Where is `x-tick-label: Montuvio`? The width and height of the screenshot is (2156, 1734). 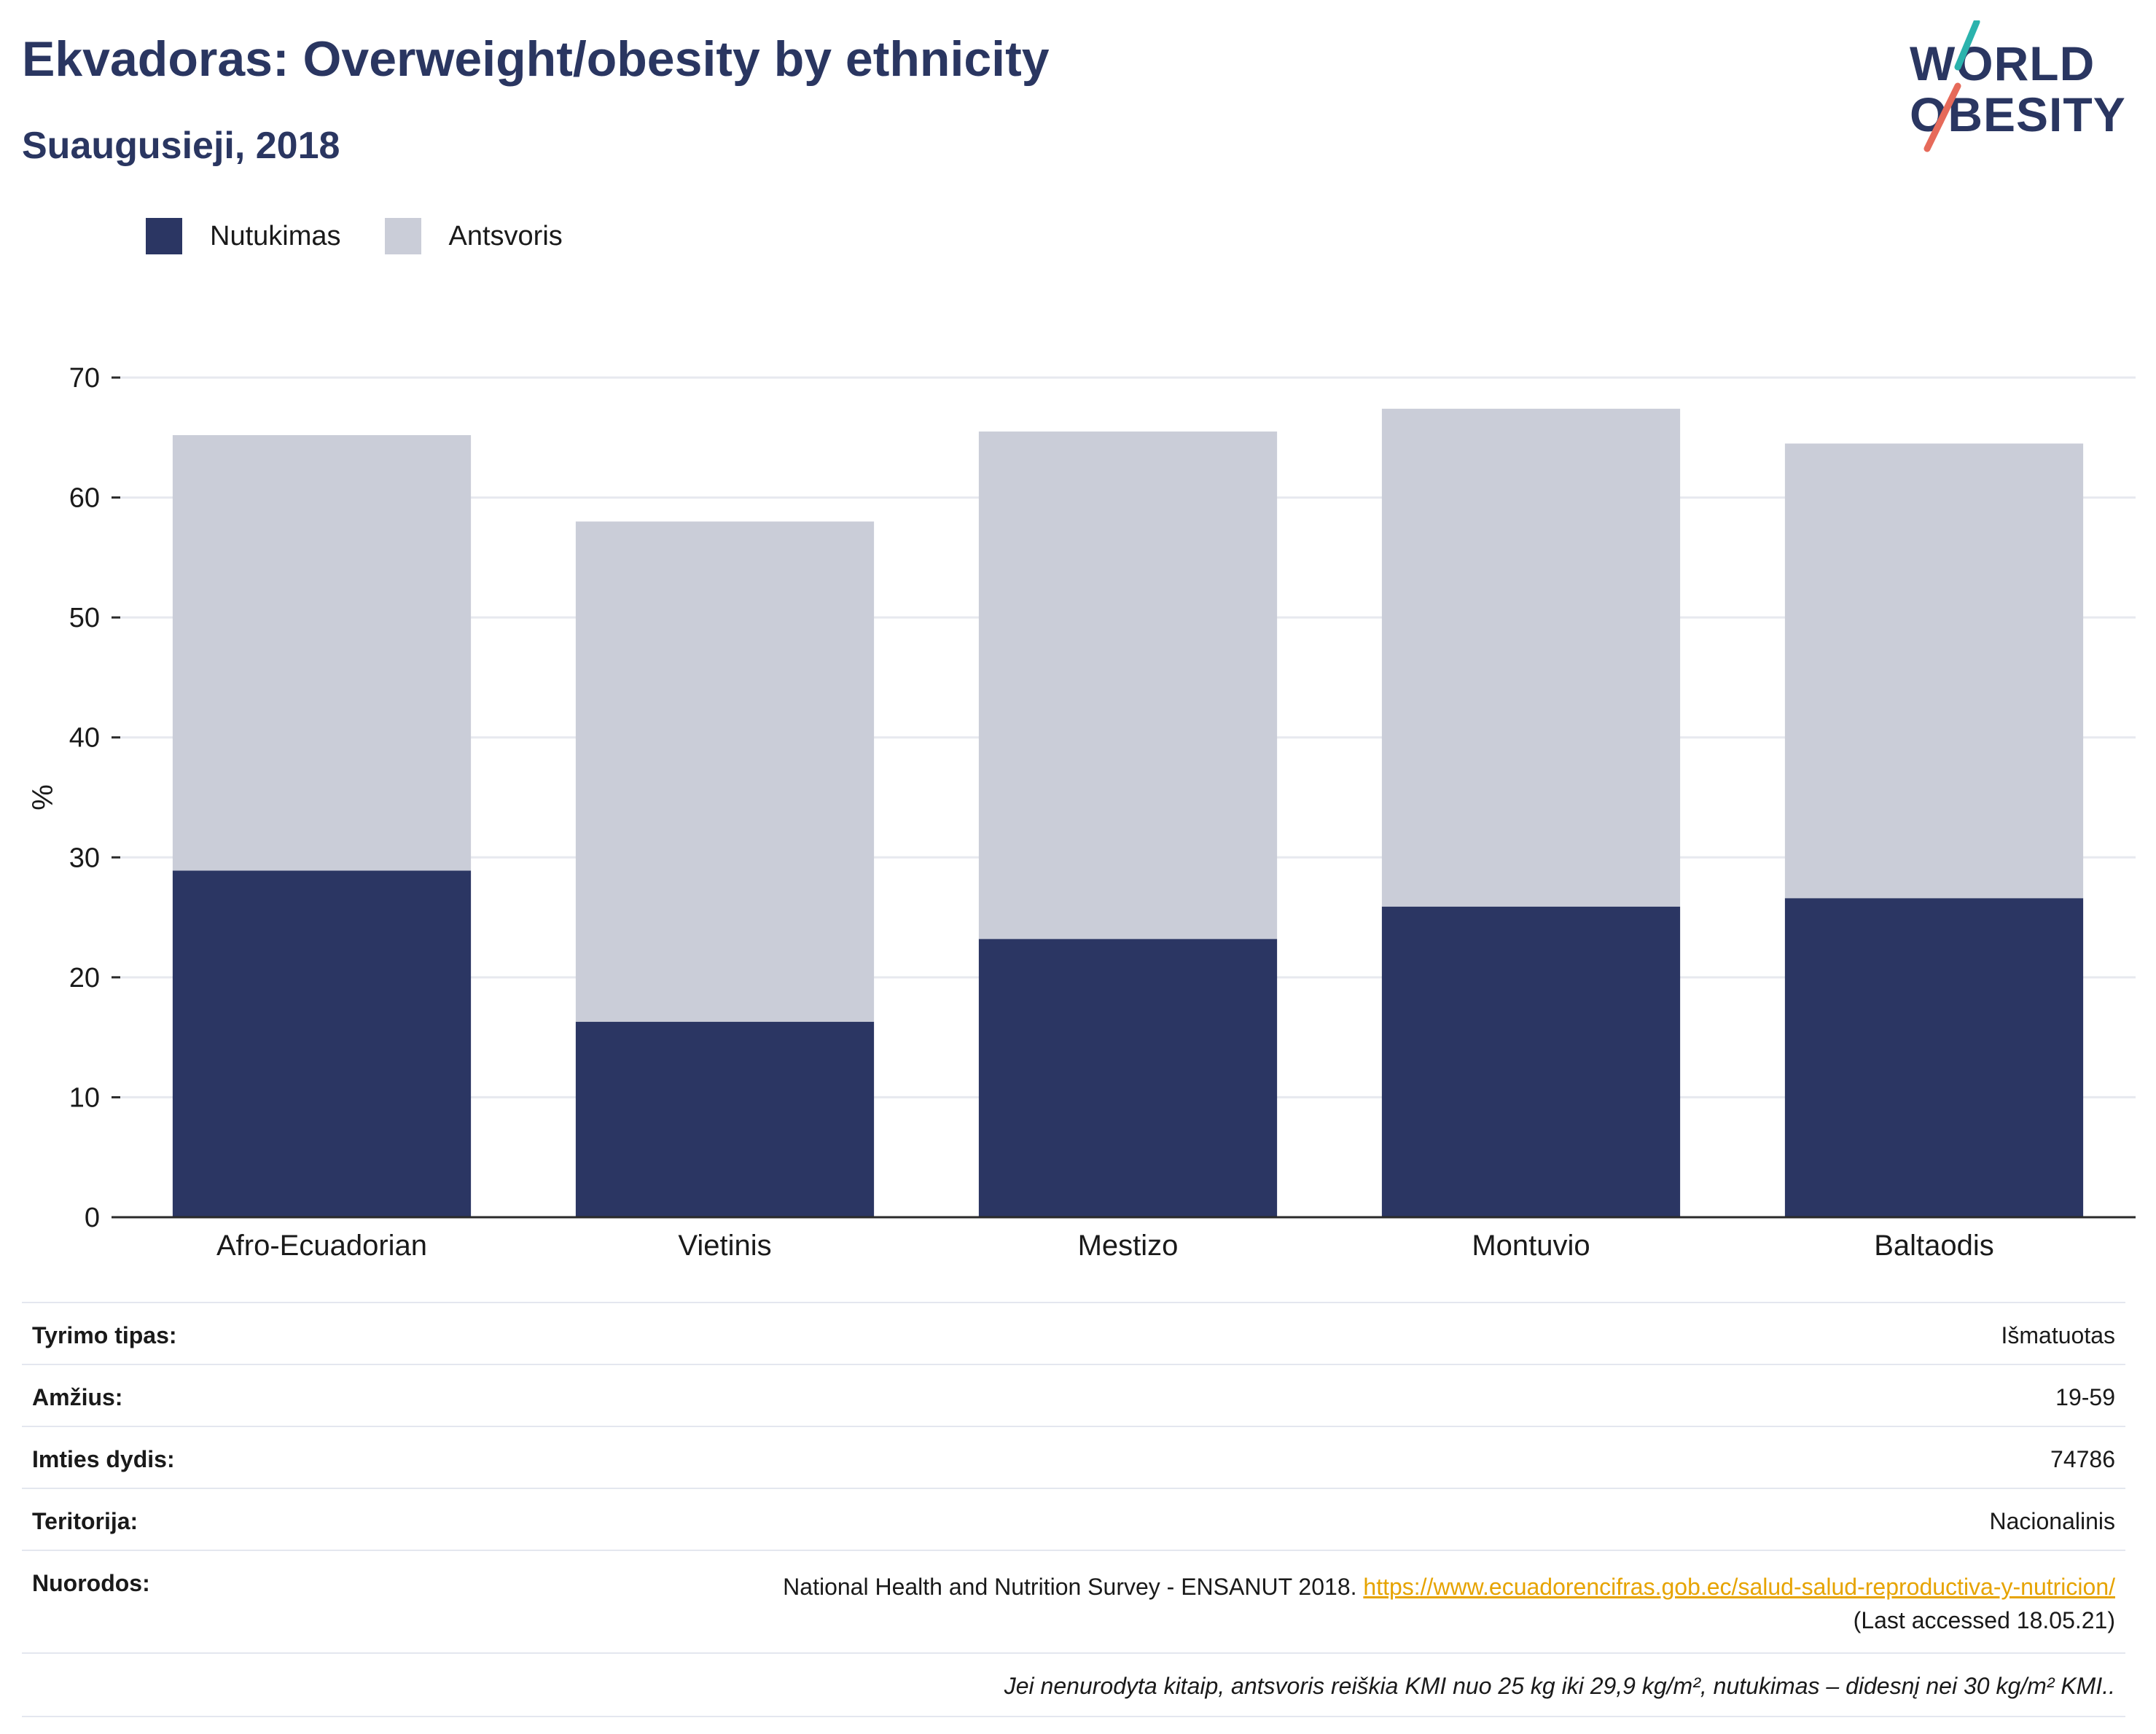
x-tick-label: Montuvio is located at coordinates (1531, 1245).